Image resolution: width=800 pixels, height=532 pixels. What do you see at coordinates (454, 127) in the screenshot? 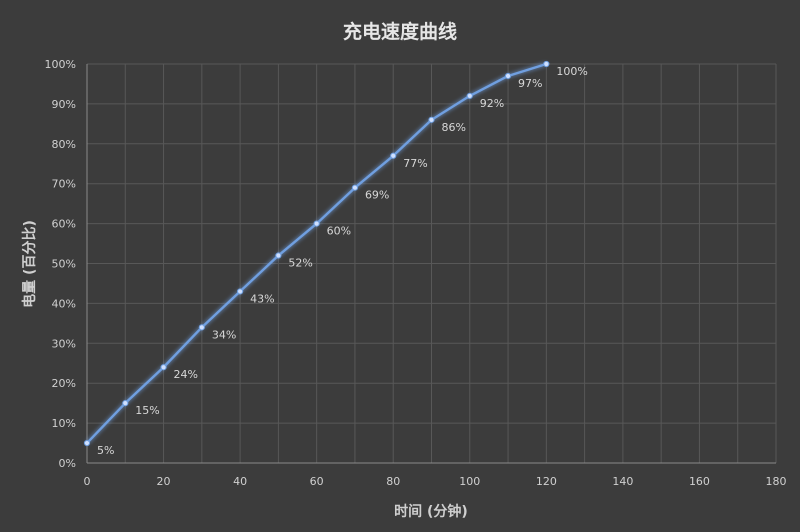
I see `data-label: 86%` at bounding box center [454, 127].